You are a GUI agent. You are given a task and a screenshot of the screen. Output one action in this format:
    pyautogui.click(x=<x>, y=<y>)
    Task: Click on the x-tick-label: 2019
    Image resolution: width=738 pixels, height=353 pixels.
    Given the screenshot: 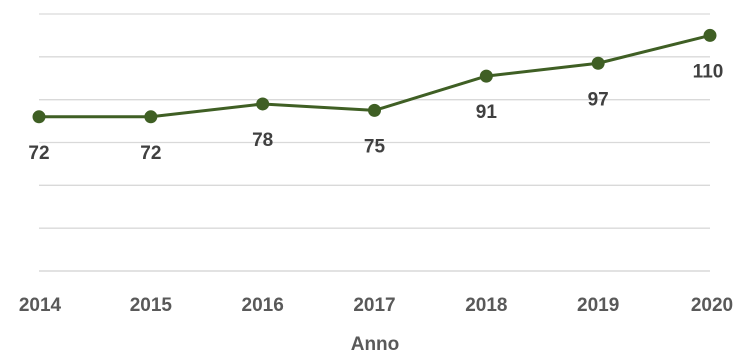 What is the action you would take?
    pyautogui.click(x=598, y=305)
    